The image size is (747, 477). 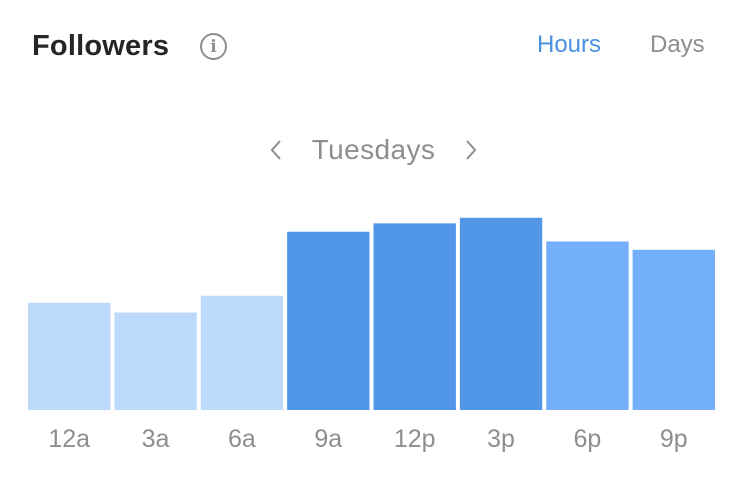 I want to click on day-label: Tuesdays, so click(x=373, y=149).